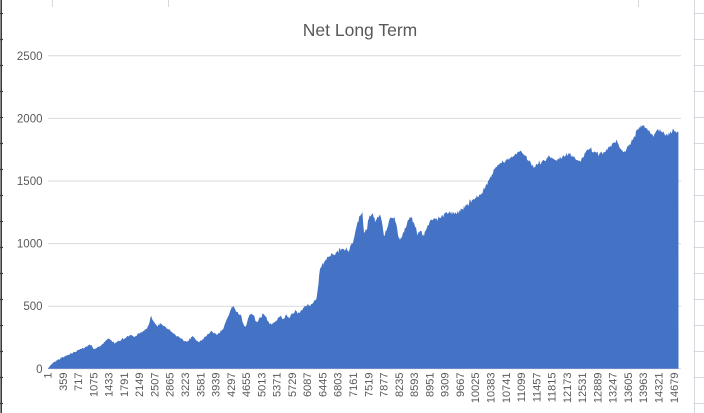 The height and width of the screenshot is (413, 704). I want to click on x-axis-tick-label: 4297, so click(232, 385).